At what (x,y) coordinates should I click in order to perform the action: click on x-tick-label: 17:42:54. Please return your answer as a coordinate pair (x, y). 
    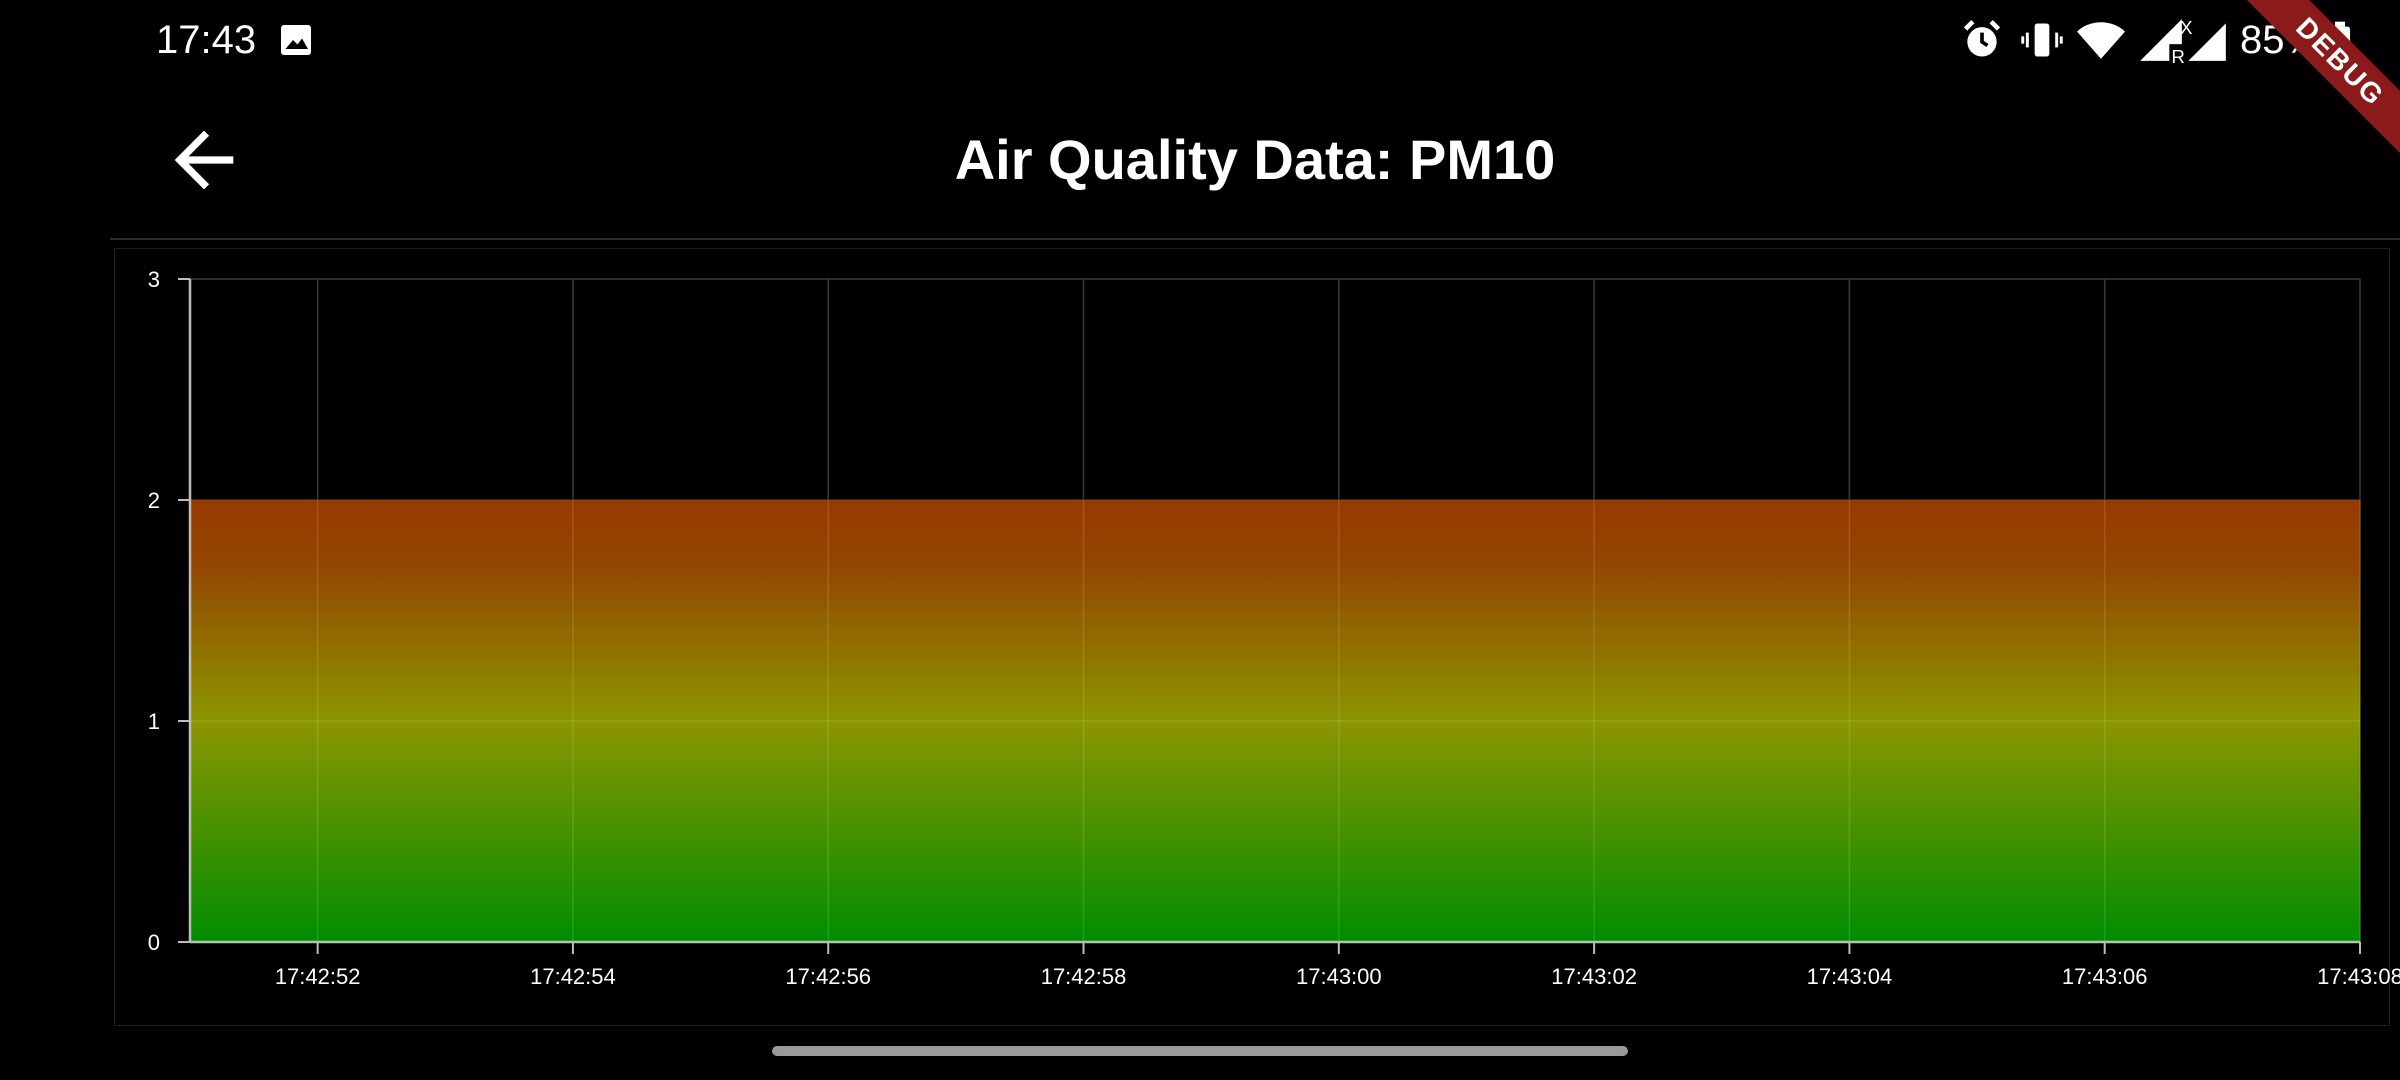
    Looking at the image, I should click on (573, 976).